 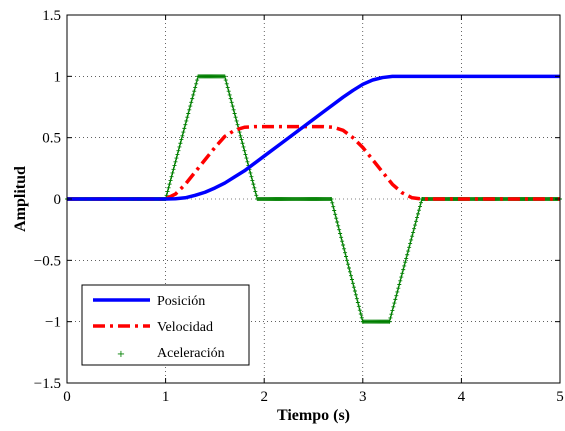 I want to click on legend-swatch-aceleracion: +, so click(x=121, y=354).